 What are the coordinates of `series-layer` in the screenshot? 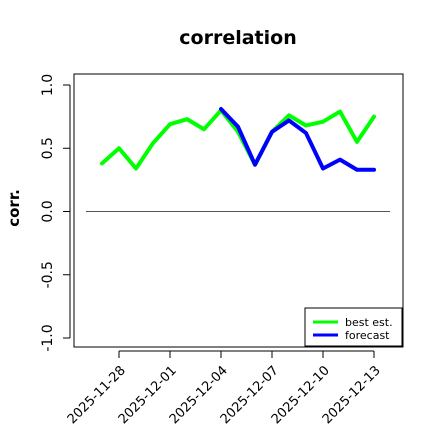 It's located at (238, 139).